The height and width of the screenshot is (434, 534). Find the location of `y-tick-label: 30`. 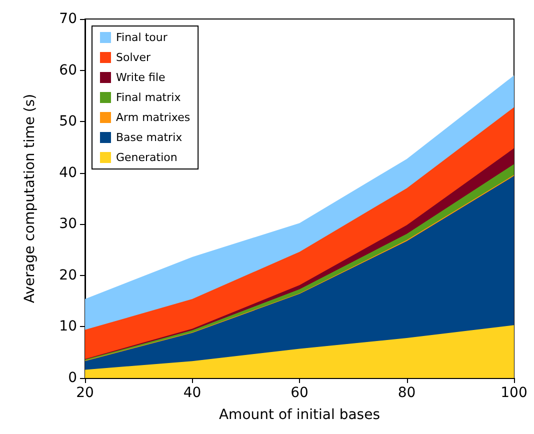

y-tick-label: 30 is located at coordinates (68, 224).